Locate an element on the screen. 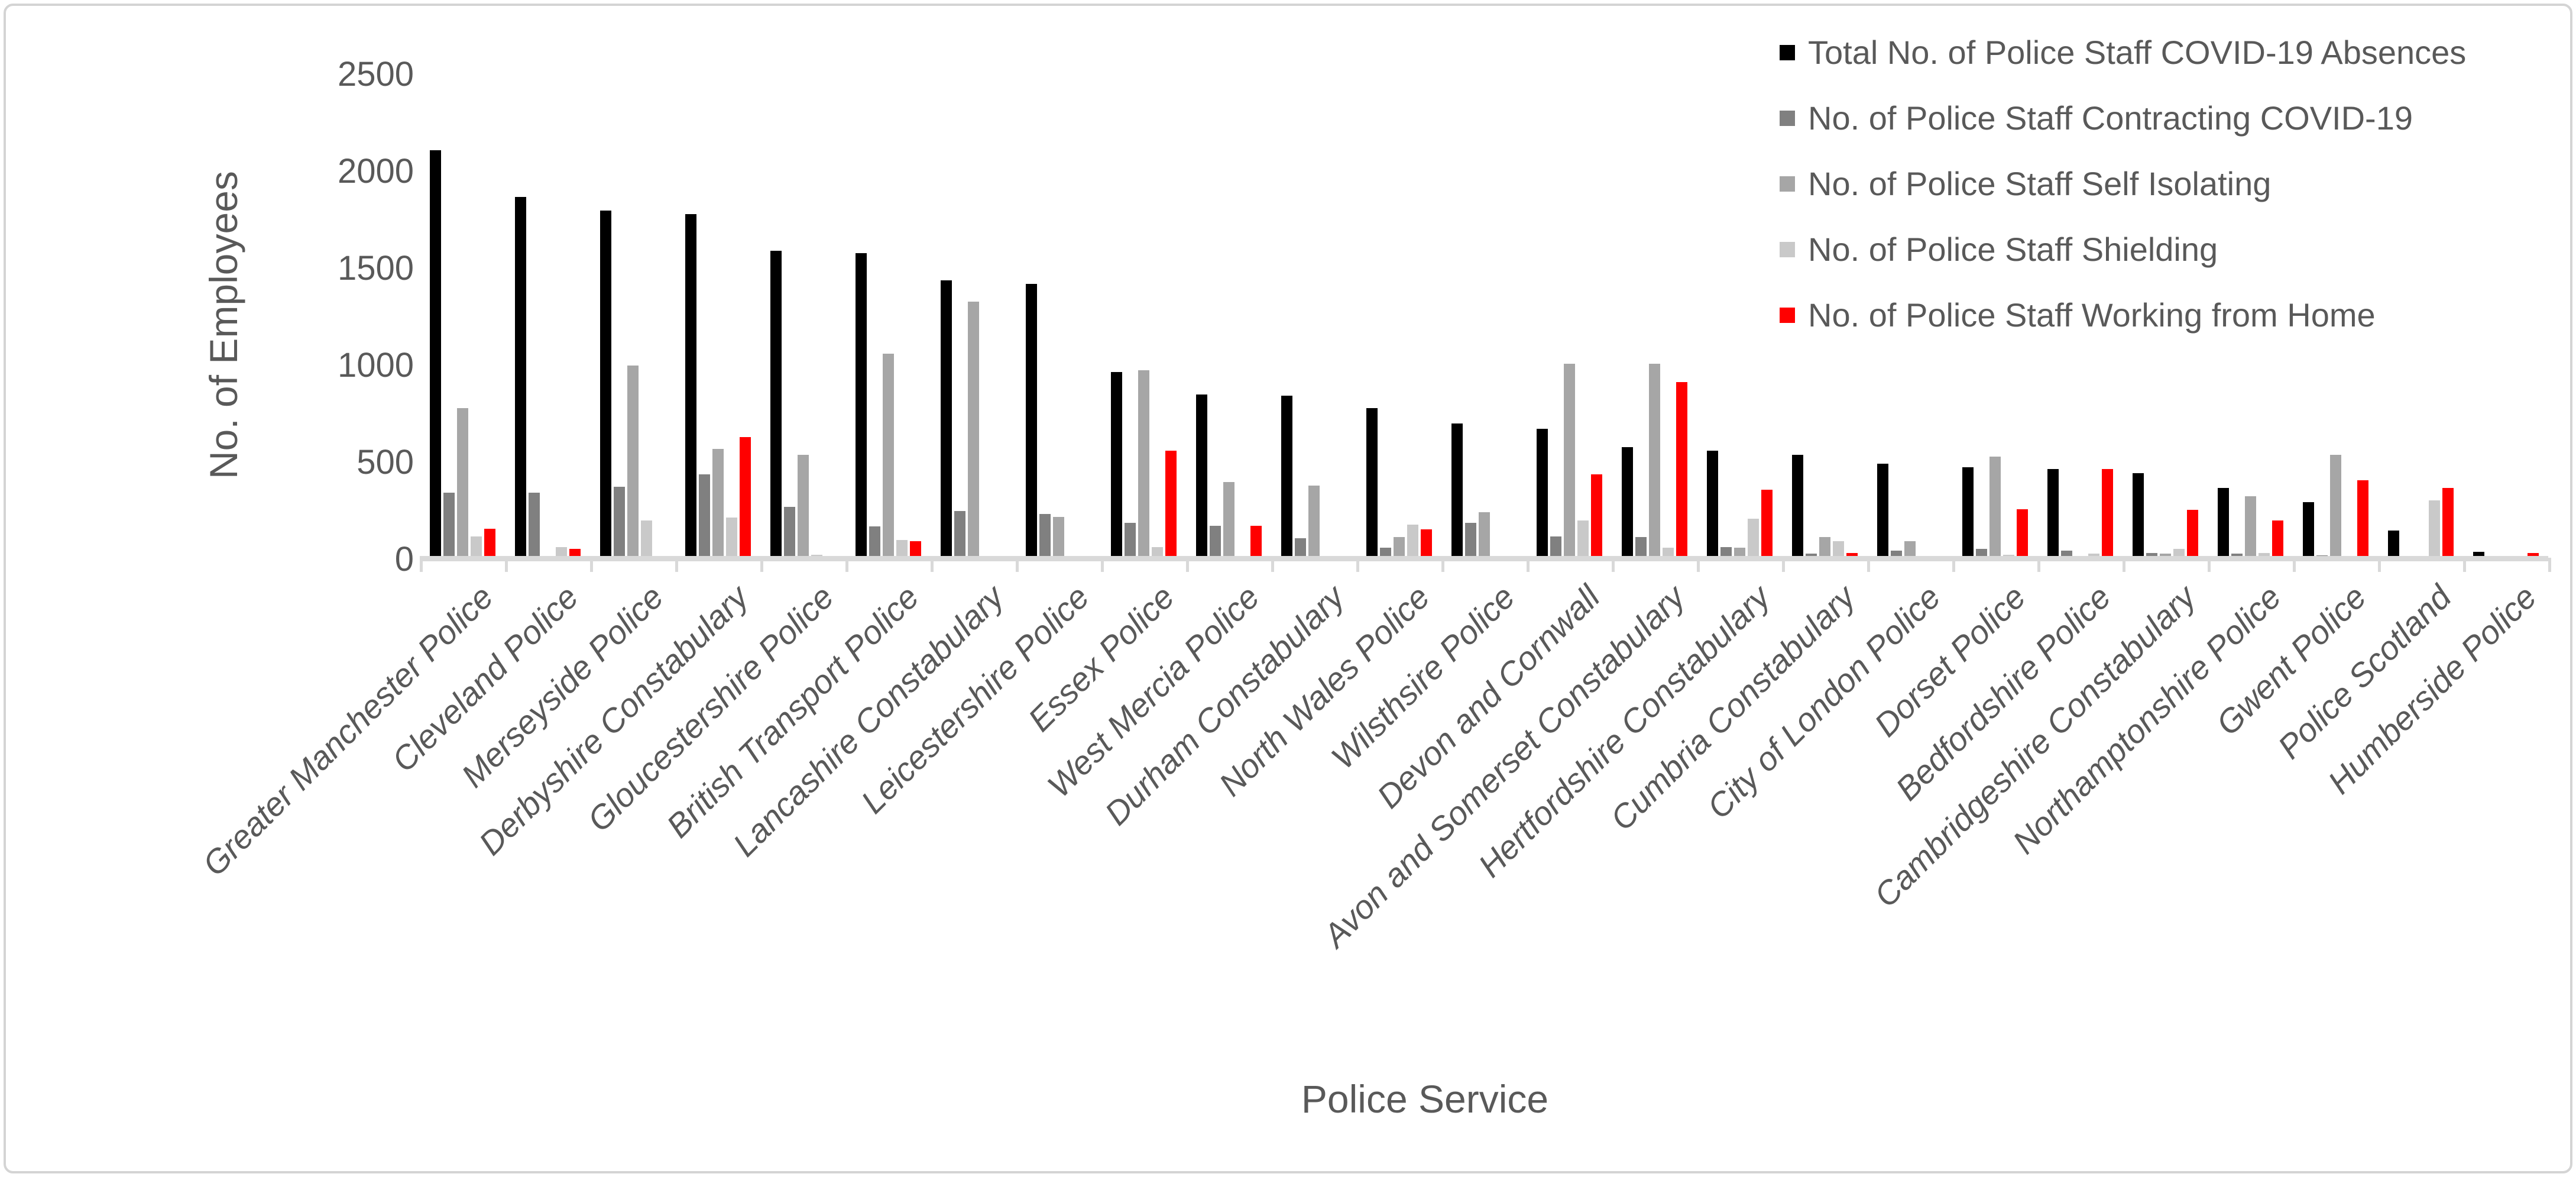  y-tick-label: 500 is located at coordinates (385, 462).